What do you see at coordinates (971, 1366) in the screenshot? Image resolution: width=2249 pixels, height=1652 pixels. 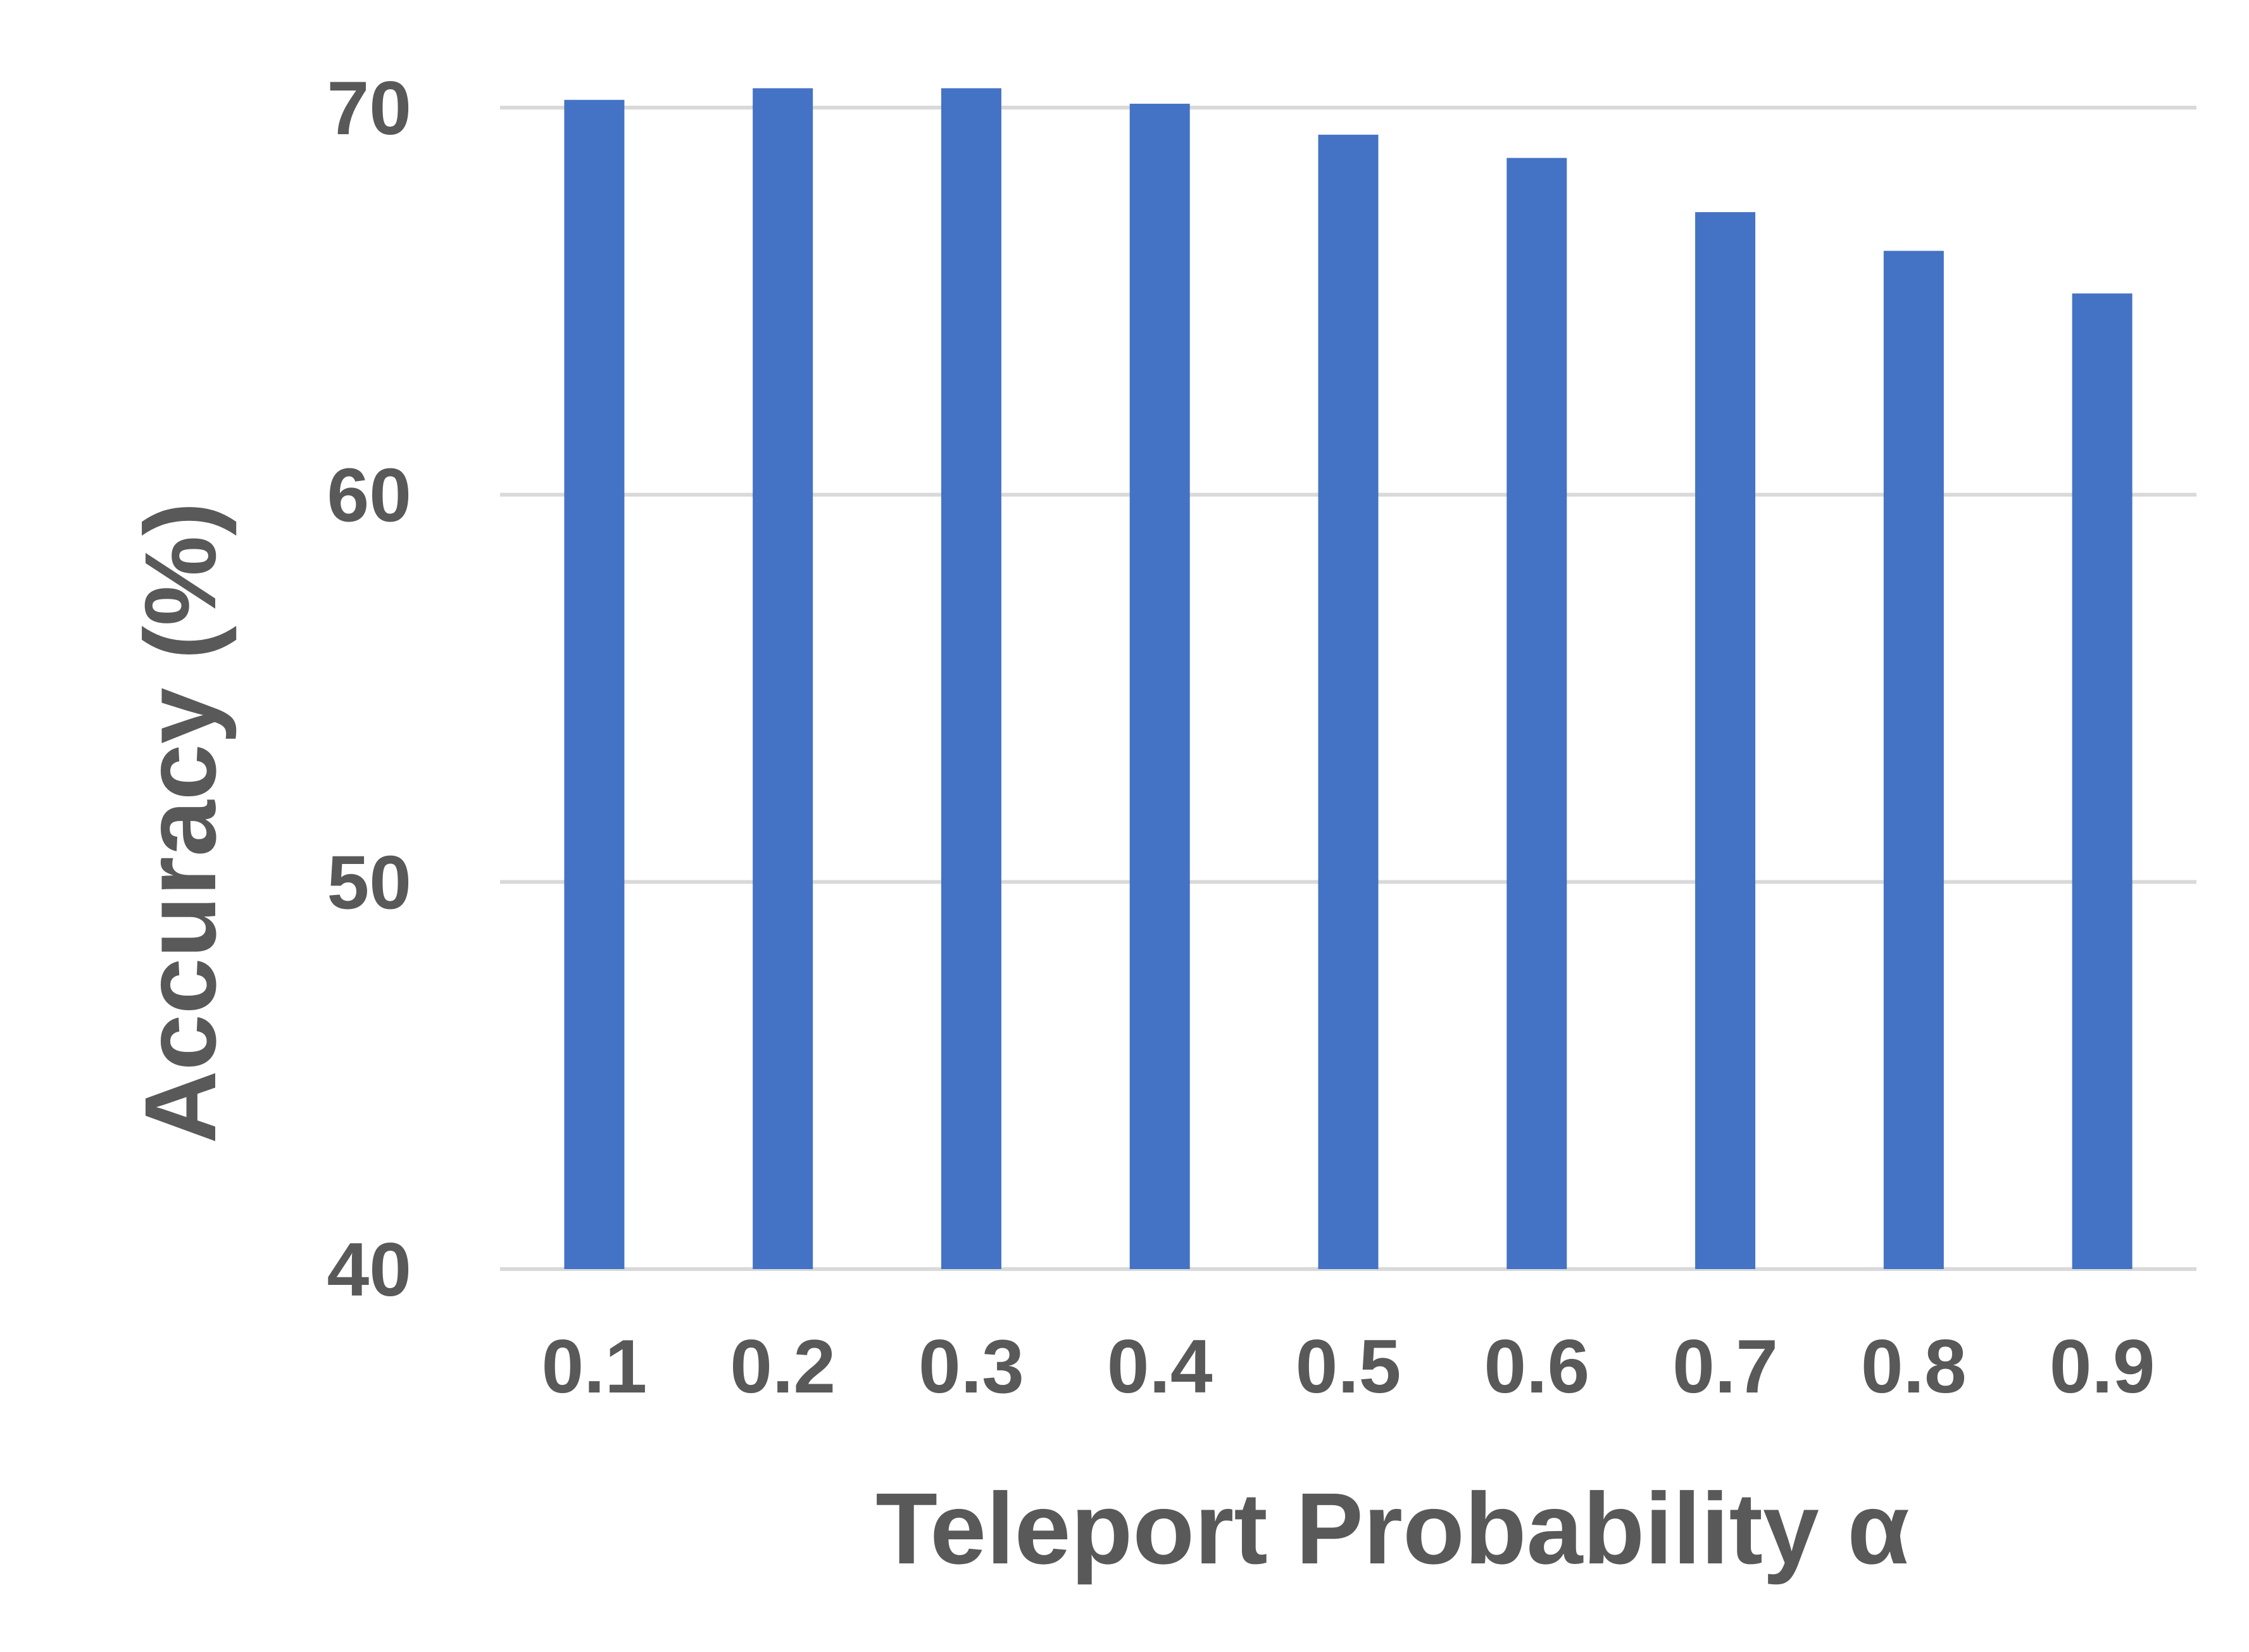 I see `x-tick-label: 0.3` at bounding box center [971, 1366].